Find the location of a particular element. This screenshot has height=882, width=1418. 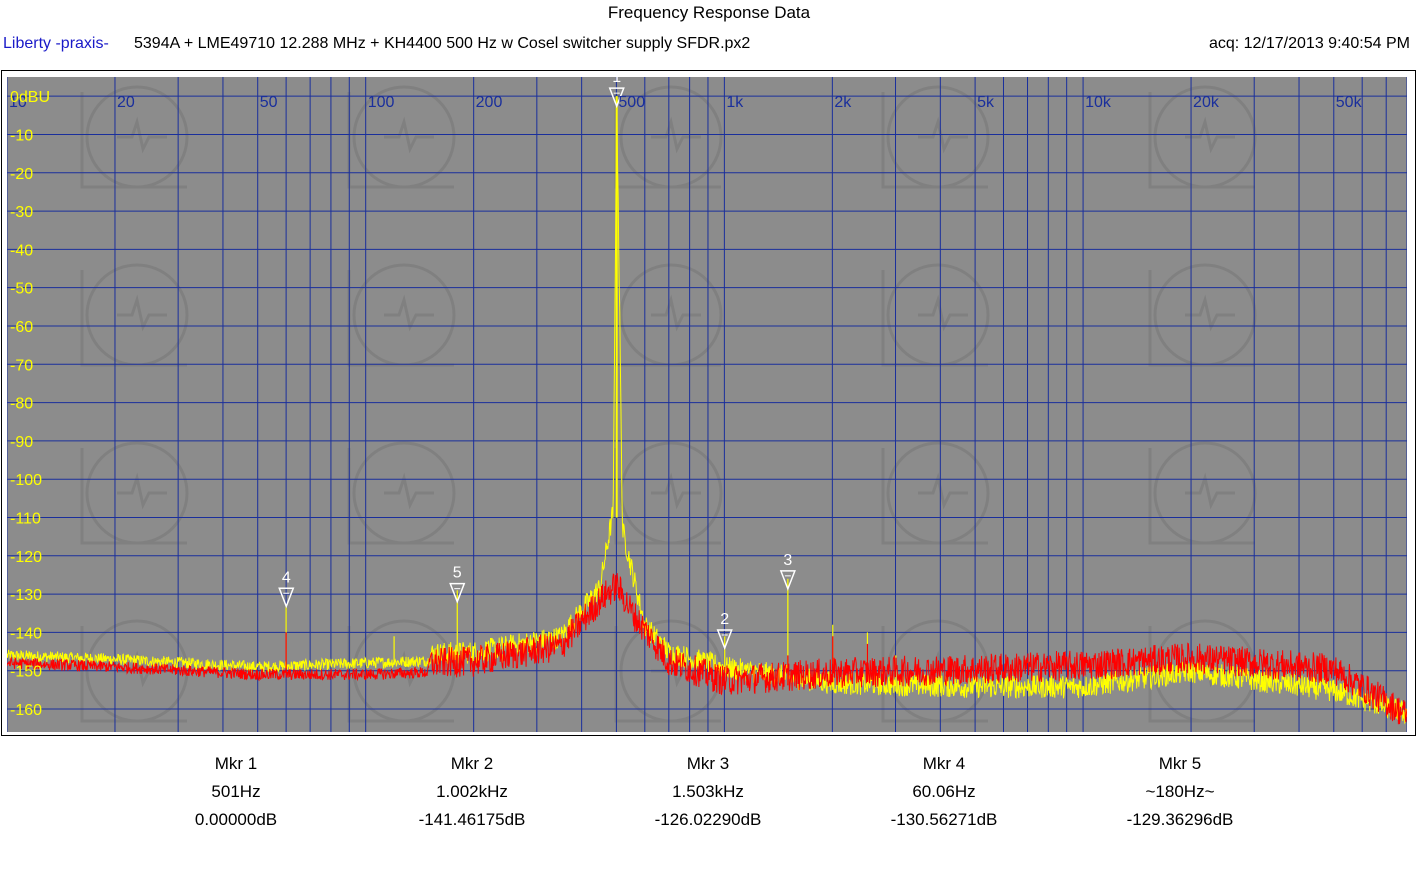

marker-3-freq: 1.503kHz is located at coordinates (708, 791).